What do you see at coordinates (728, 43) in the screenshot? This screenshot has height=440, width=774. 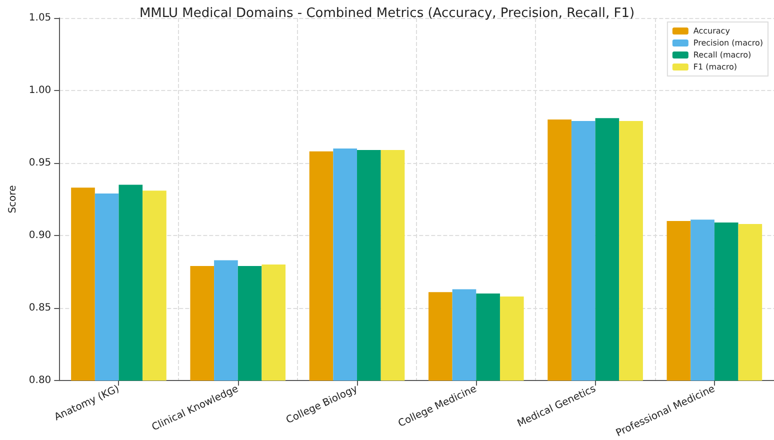 I see `legend-label: Precision (macro)` at bounding box center [728, 43].